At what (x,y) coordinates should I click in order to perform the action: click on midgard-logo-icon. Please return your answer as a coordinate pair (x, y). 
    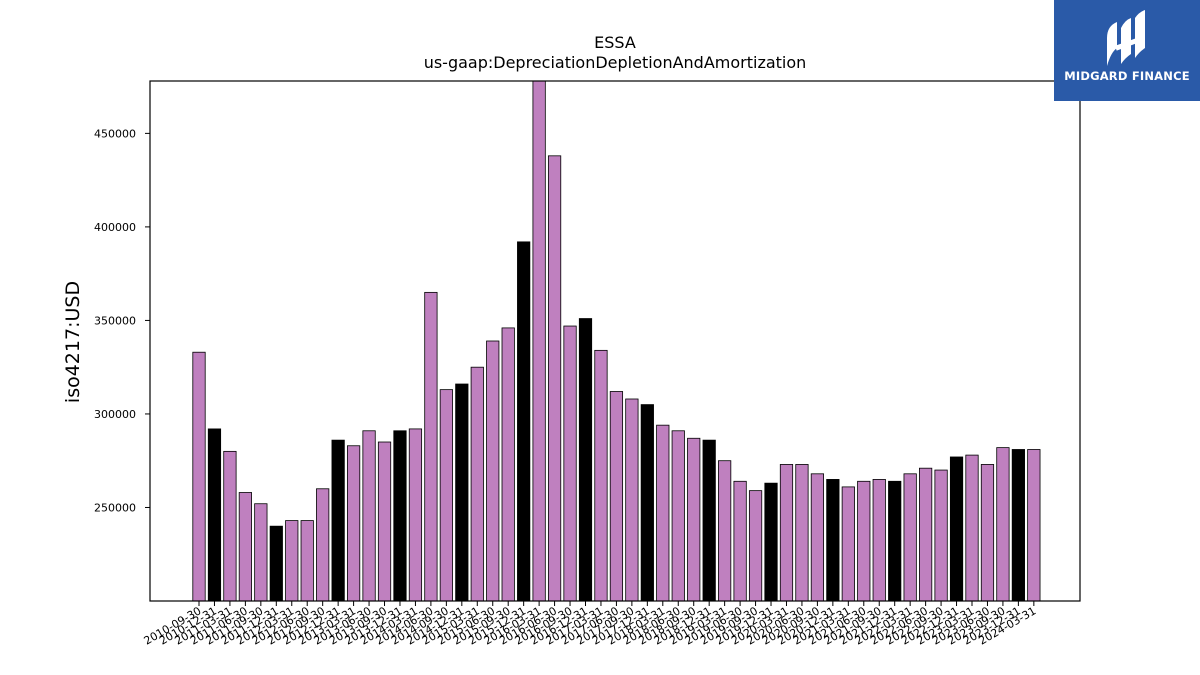
    Looking at the image, I should click on (1126, 38).